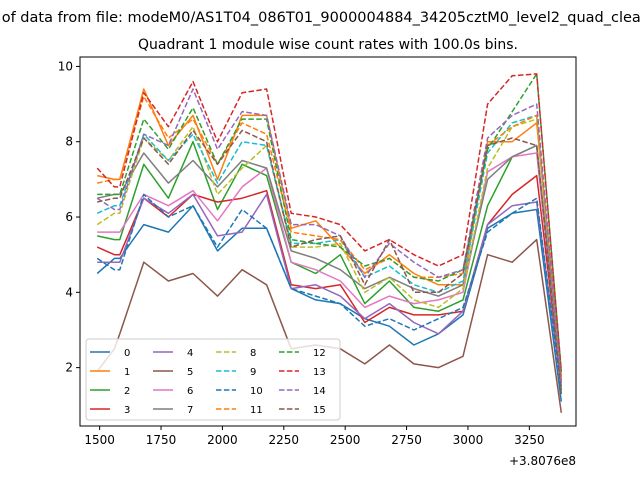 Image resolution: width=640 pixels, height=480 pixels. Describe the element at coordinates (319, 410) in the screenshot. I see `legend-label-15: 15` at that location.